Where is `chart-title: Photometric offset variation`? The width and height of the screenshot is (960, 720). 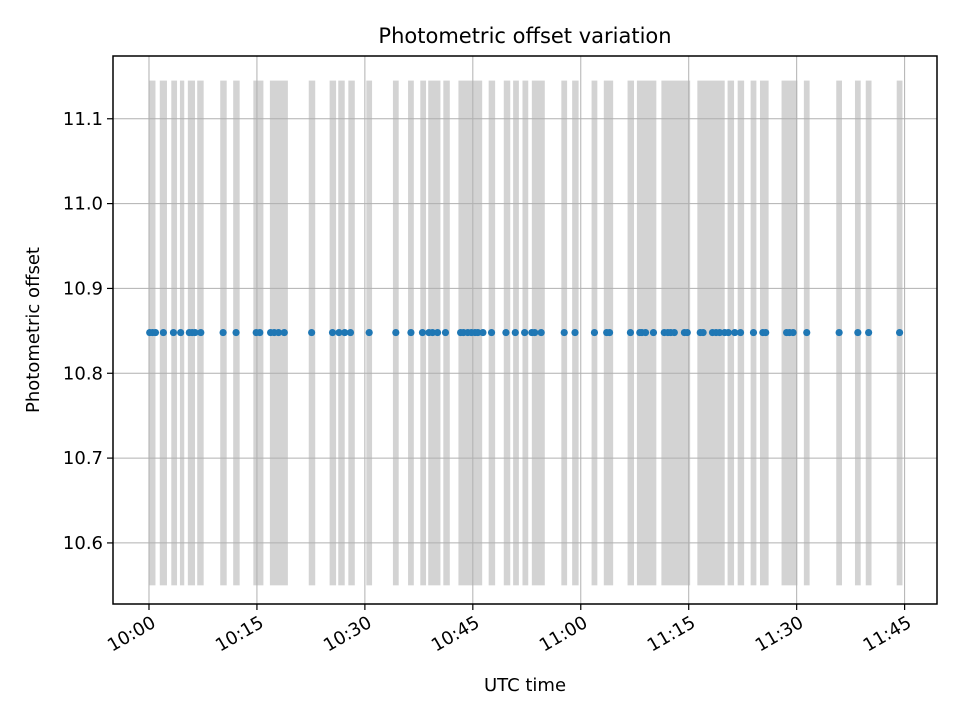 chart-title: Photometric offset variation is located at coordinates (524, 36).